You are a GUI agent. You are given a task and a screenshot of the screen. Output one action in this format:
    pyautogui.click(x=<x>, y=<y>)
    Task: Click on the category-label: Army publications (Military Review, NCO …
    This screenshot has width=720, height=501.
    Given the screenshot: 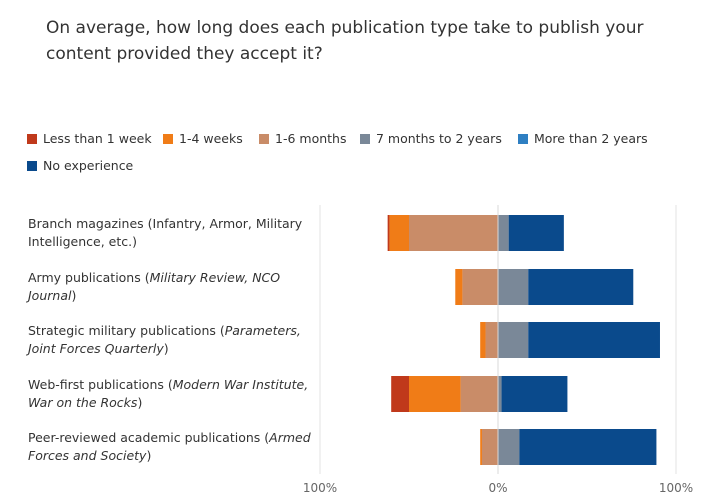 What is the action you would take?
    pyautogui.click(x=154, y=286)
    